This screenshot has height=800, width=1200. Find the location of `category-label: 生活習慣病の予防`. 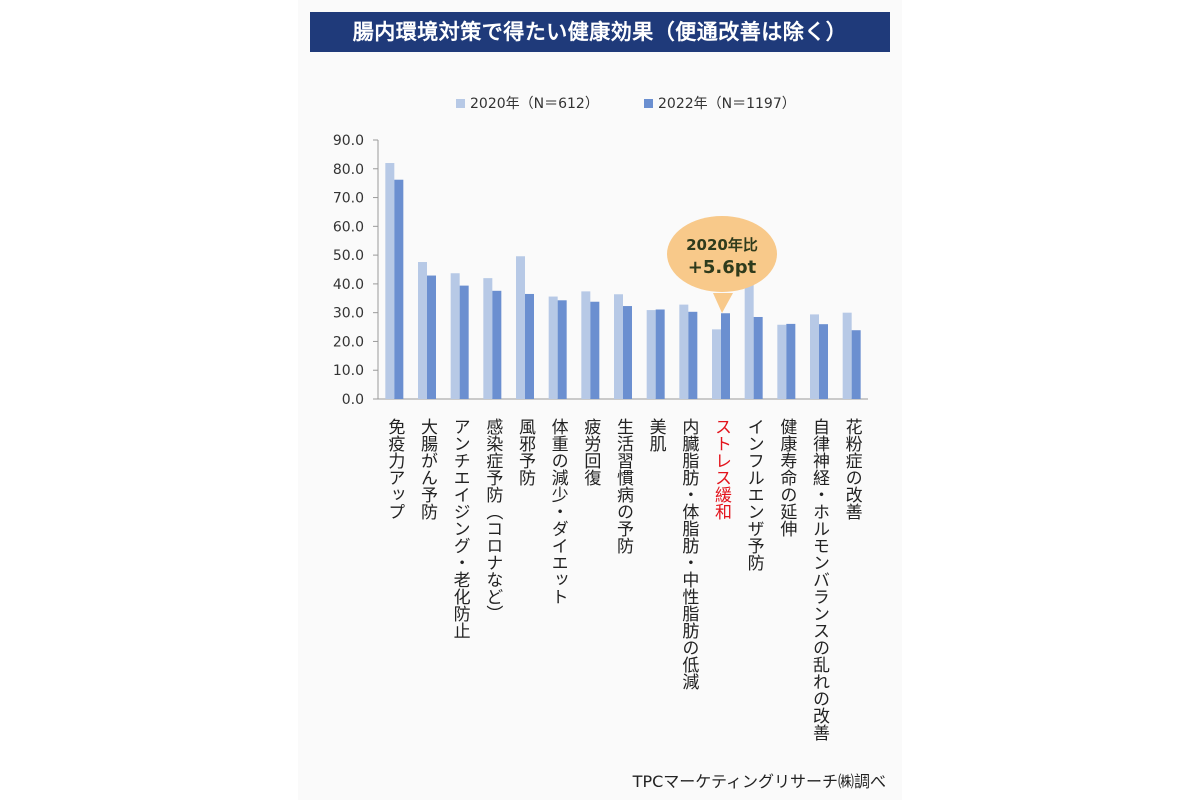

category-label: 生活習慣病の予防 is located at coordinates (623, 486).